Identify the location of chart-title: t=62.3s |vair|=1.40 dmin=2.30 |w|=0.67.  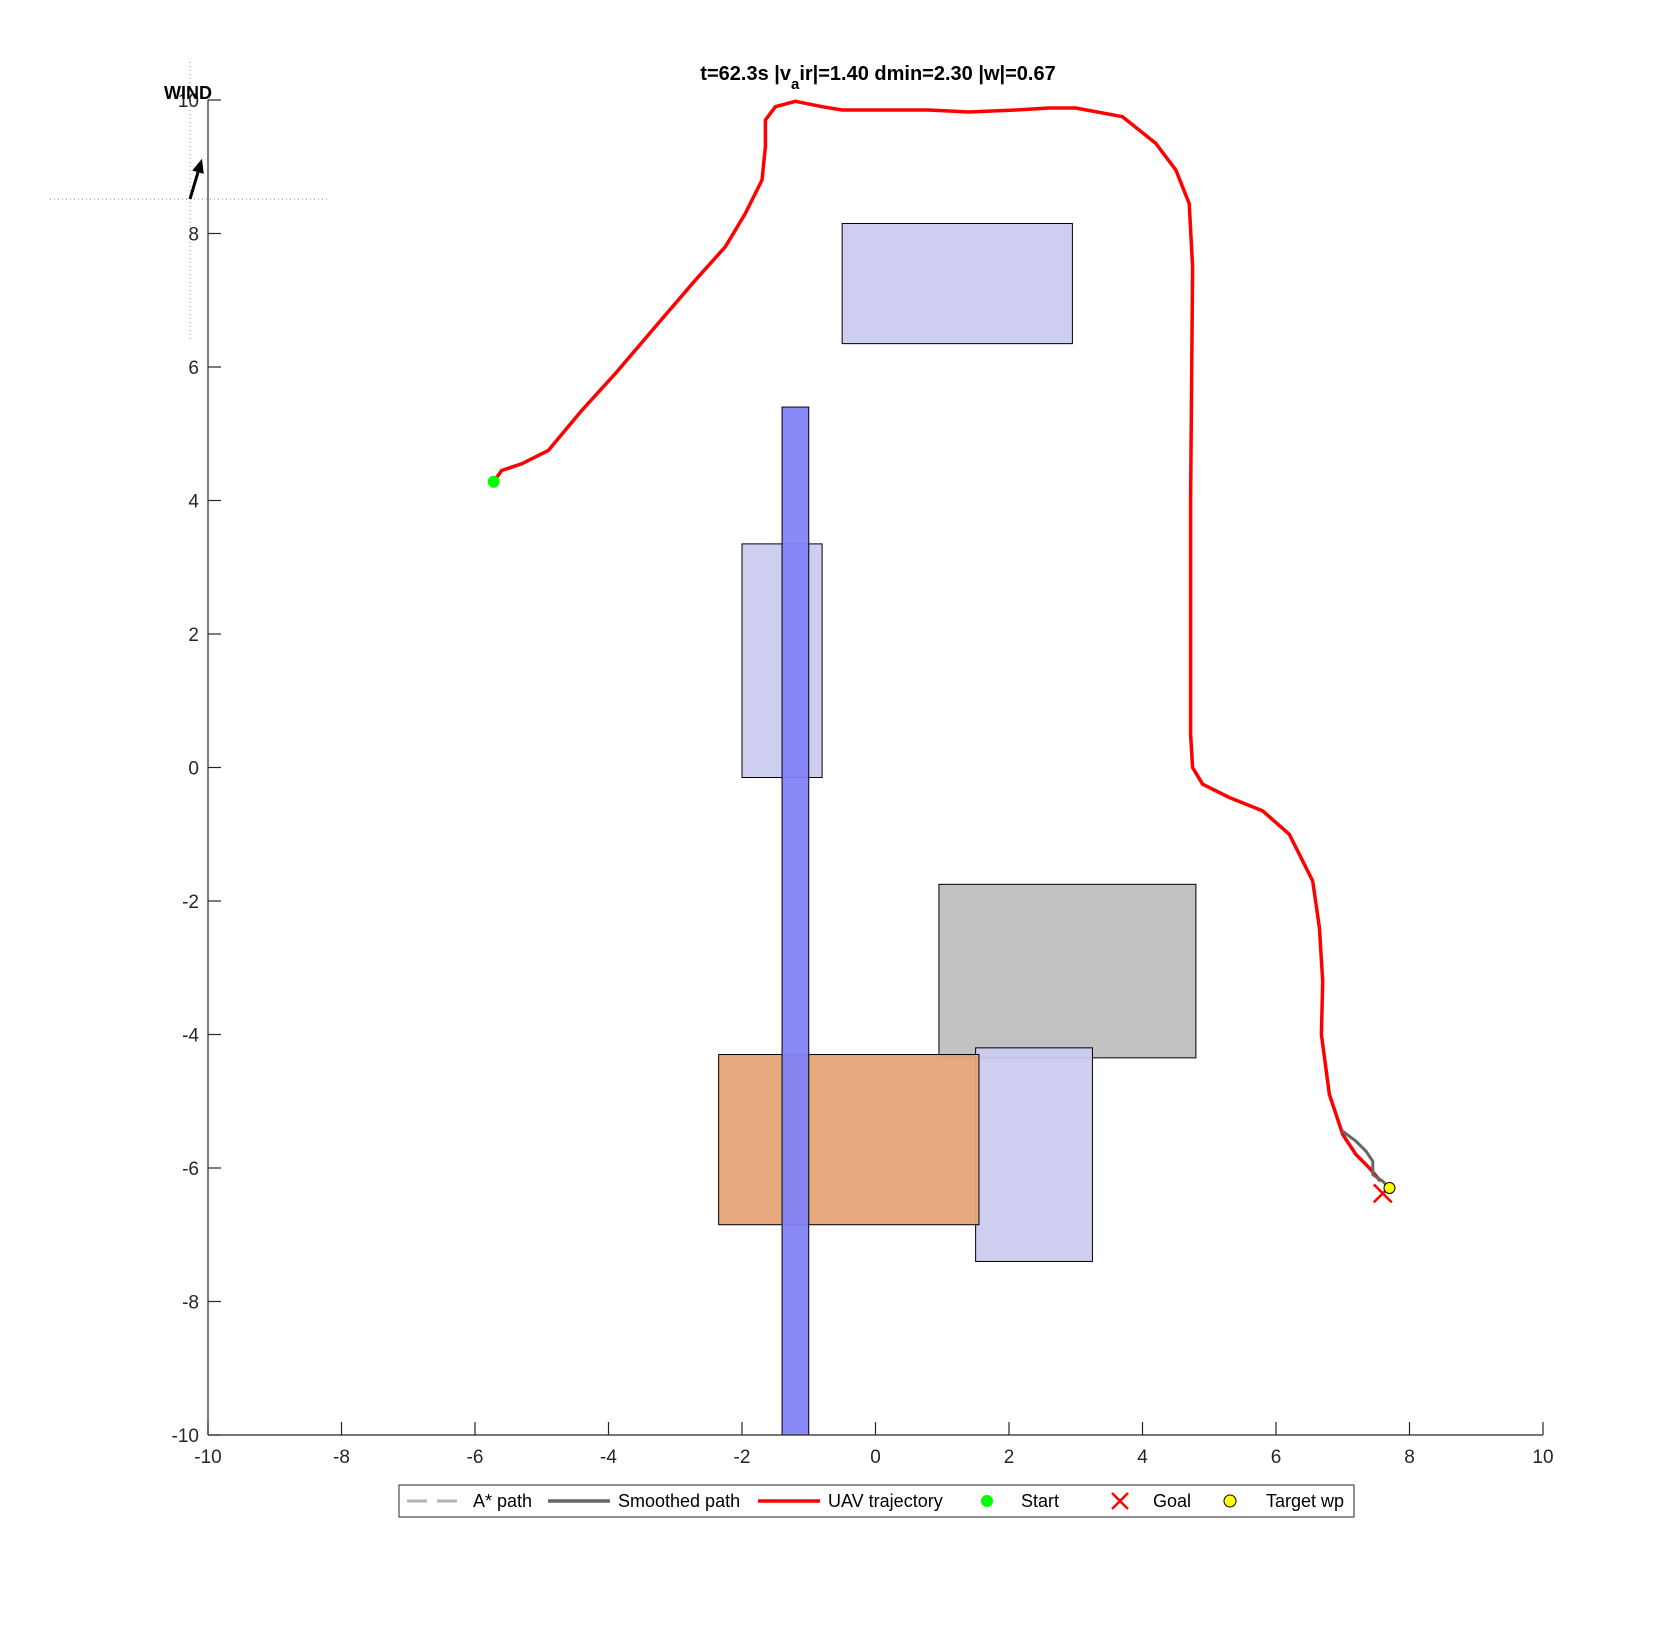
(877, 78).